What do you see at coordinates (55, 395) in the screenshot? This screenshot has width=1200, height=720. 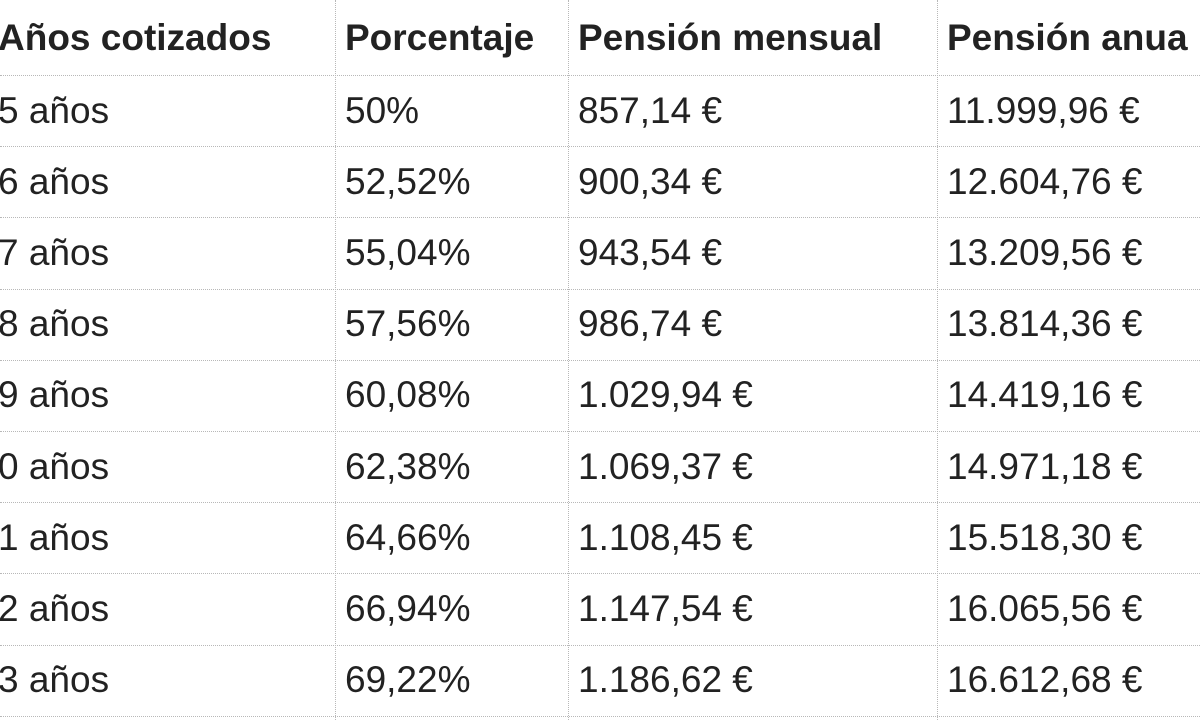 I see `table-cell: 9 años` at bounding box center [55, 395].